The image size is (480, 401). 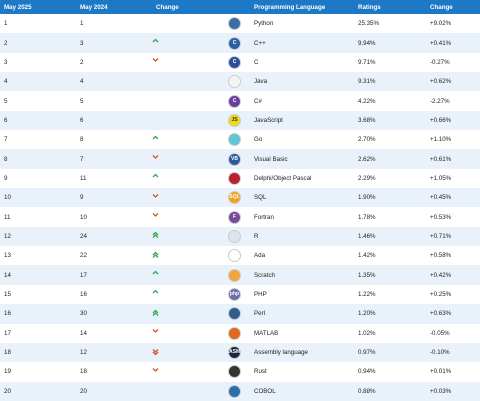 I want to click on table-row: 10 9 SQL SQL 1.90% +0.45%, so click(x=240, y=198).